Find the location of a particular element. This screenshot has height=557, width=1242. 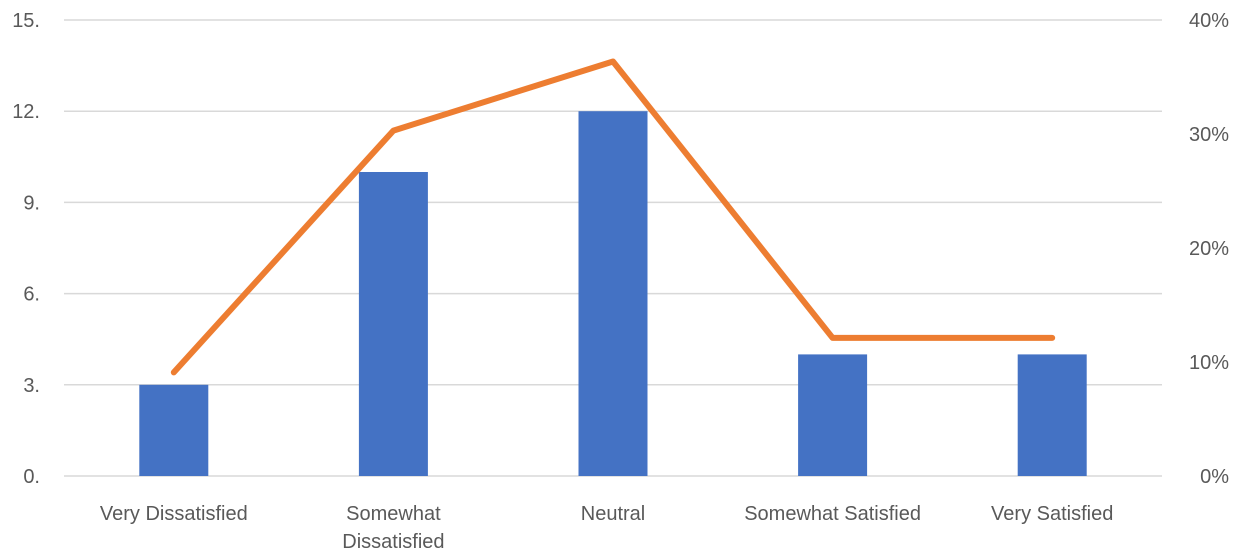

category-label: Somewhat Dissatisfied is located at coordinates (393, 528).